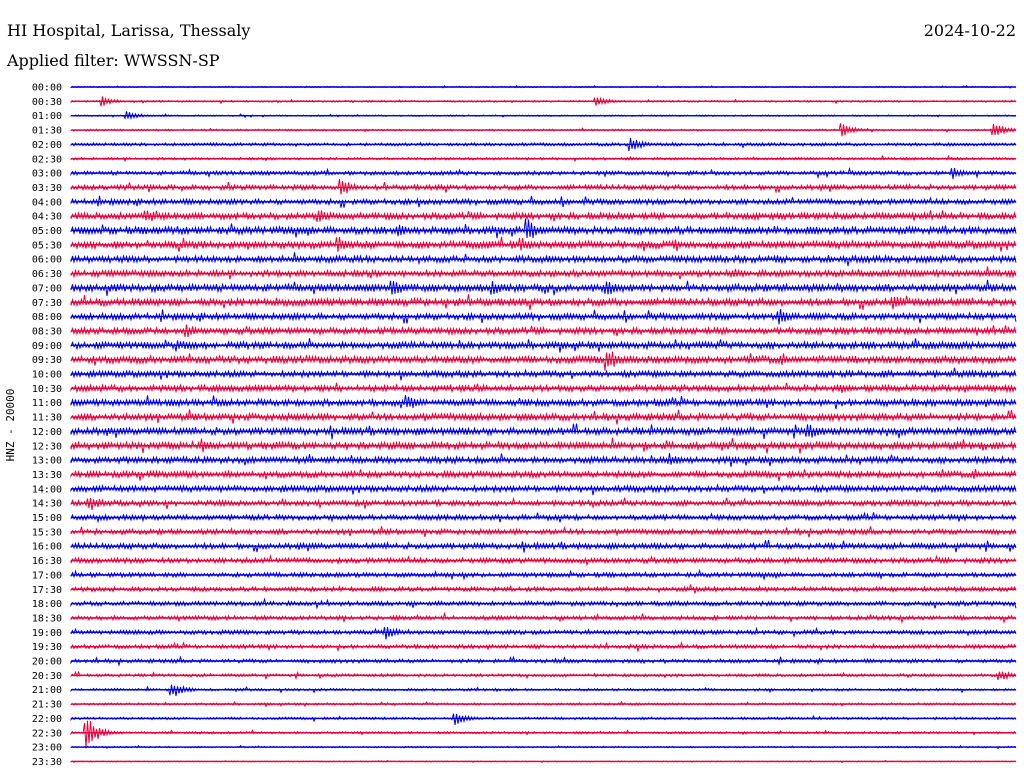  What do you see at coordinates (47, 217) in the screenshot?
I see `time-label: 04:30` at bounding box center [47, 217].